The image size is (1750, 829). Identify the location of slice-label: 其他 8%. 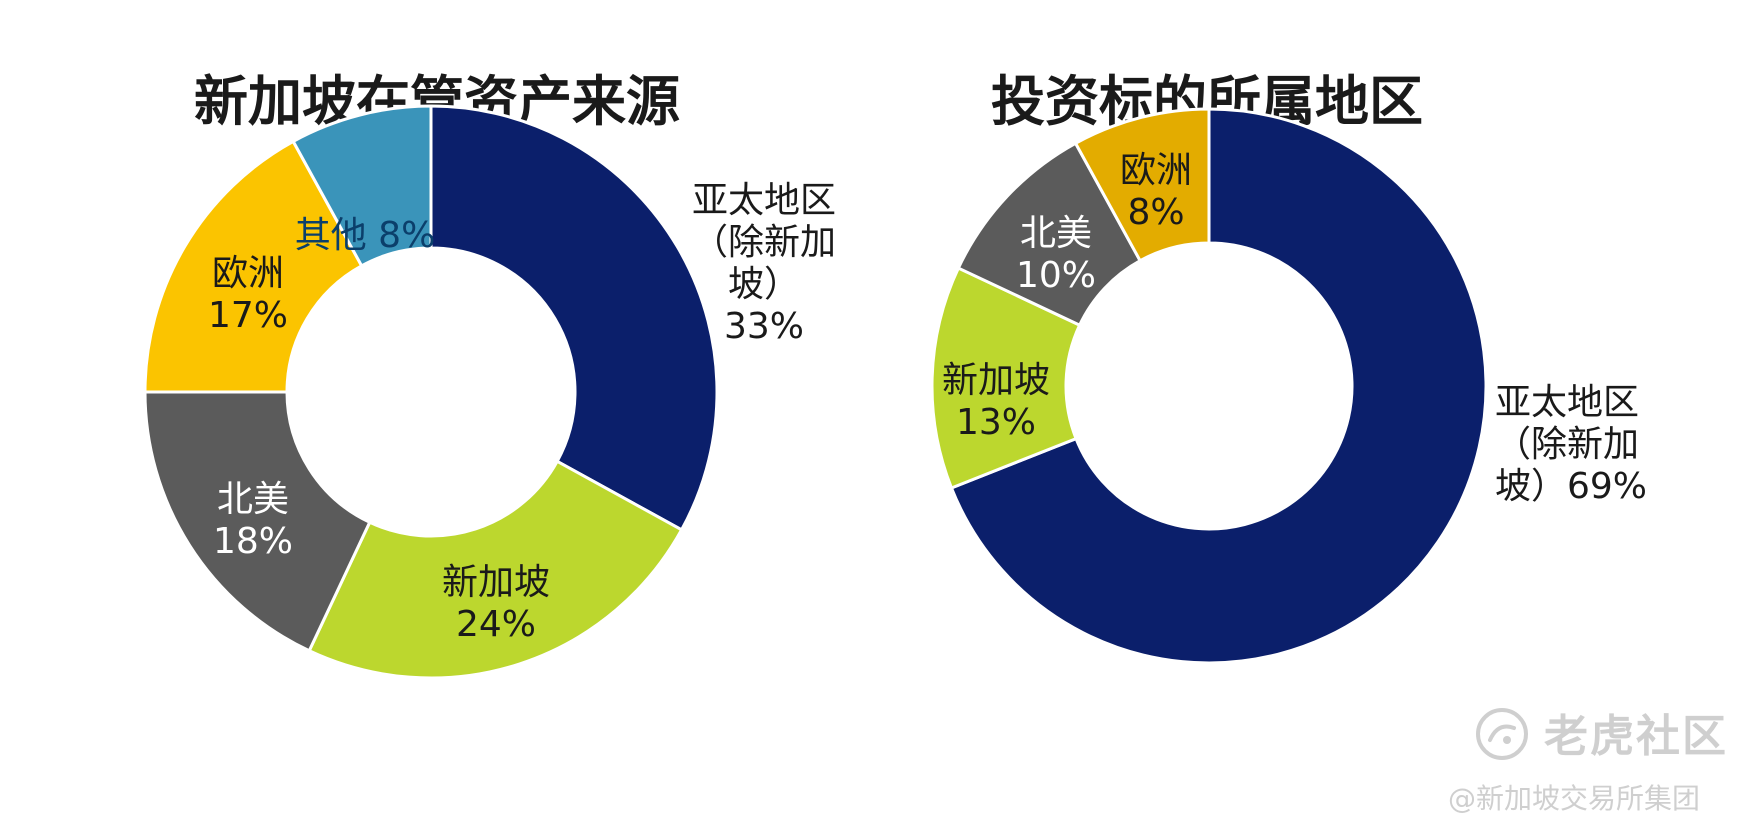
(365, 235).